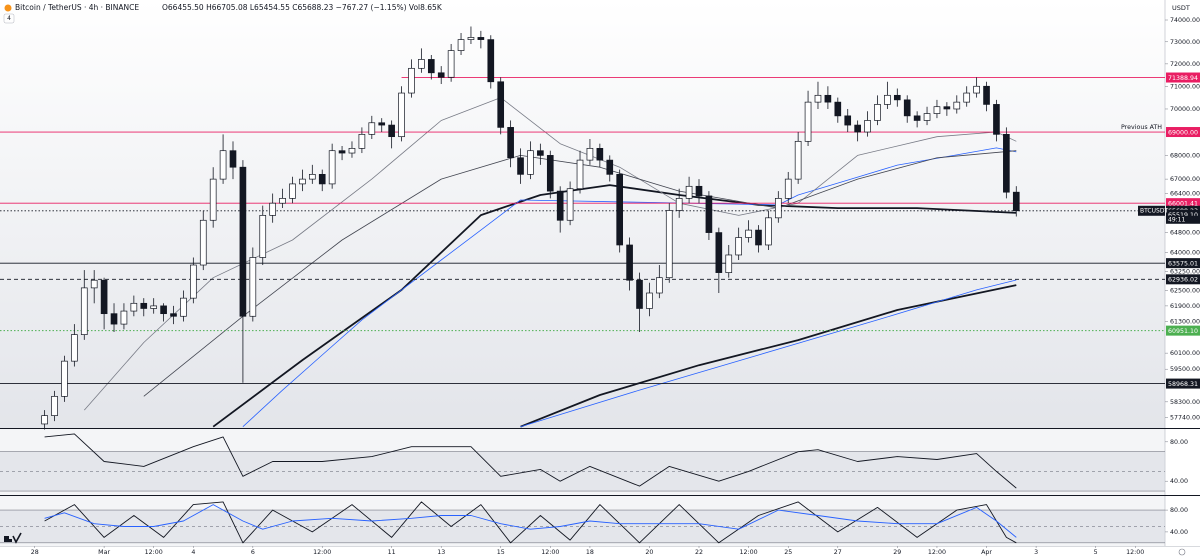 The width and height of the screenshot is (1200, 558). What do you see at coordinates (392, 552) in the screenshot?
I see `x-tick-label: 11` at bounding box center [392, 552].